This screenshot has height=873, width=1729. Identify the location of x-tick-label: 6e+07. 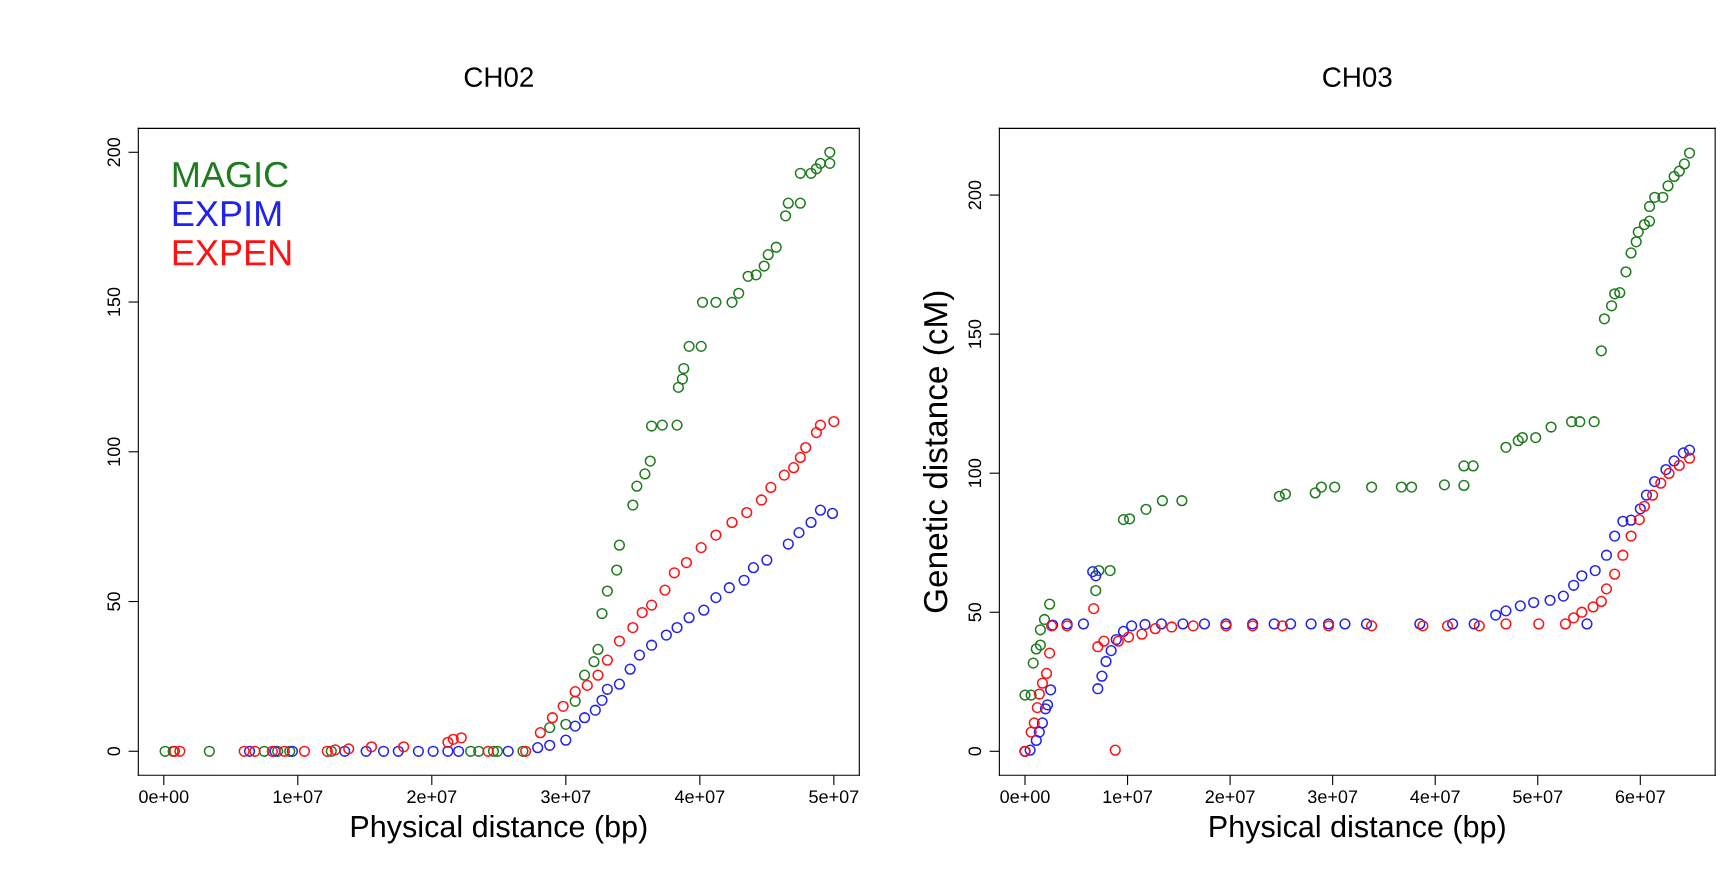
(1640, 797).